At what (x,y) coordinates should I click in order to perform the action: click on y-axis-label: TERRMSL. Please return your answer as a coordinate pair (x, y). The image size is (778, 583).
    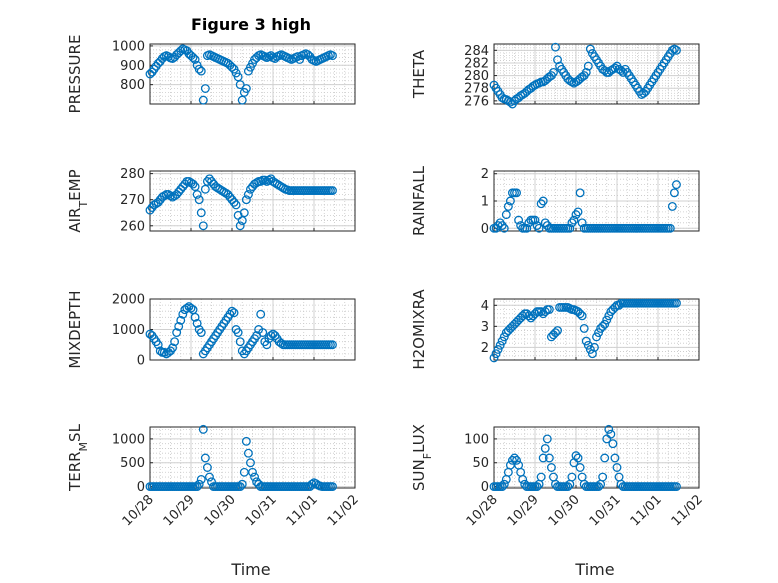
    Looking at the image, I should click on (78, 457).